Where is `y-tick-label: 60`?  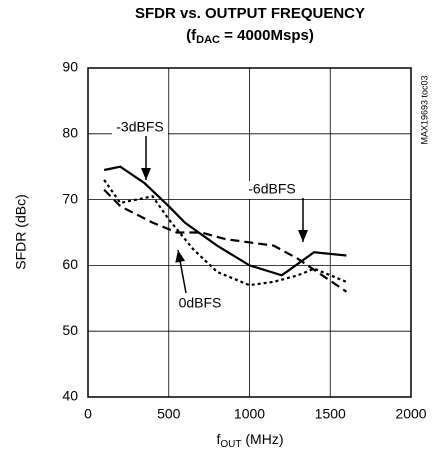
y-tick-label: 60 is located at coordinates (70, 264).